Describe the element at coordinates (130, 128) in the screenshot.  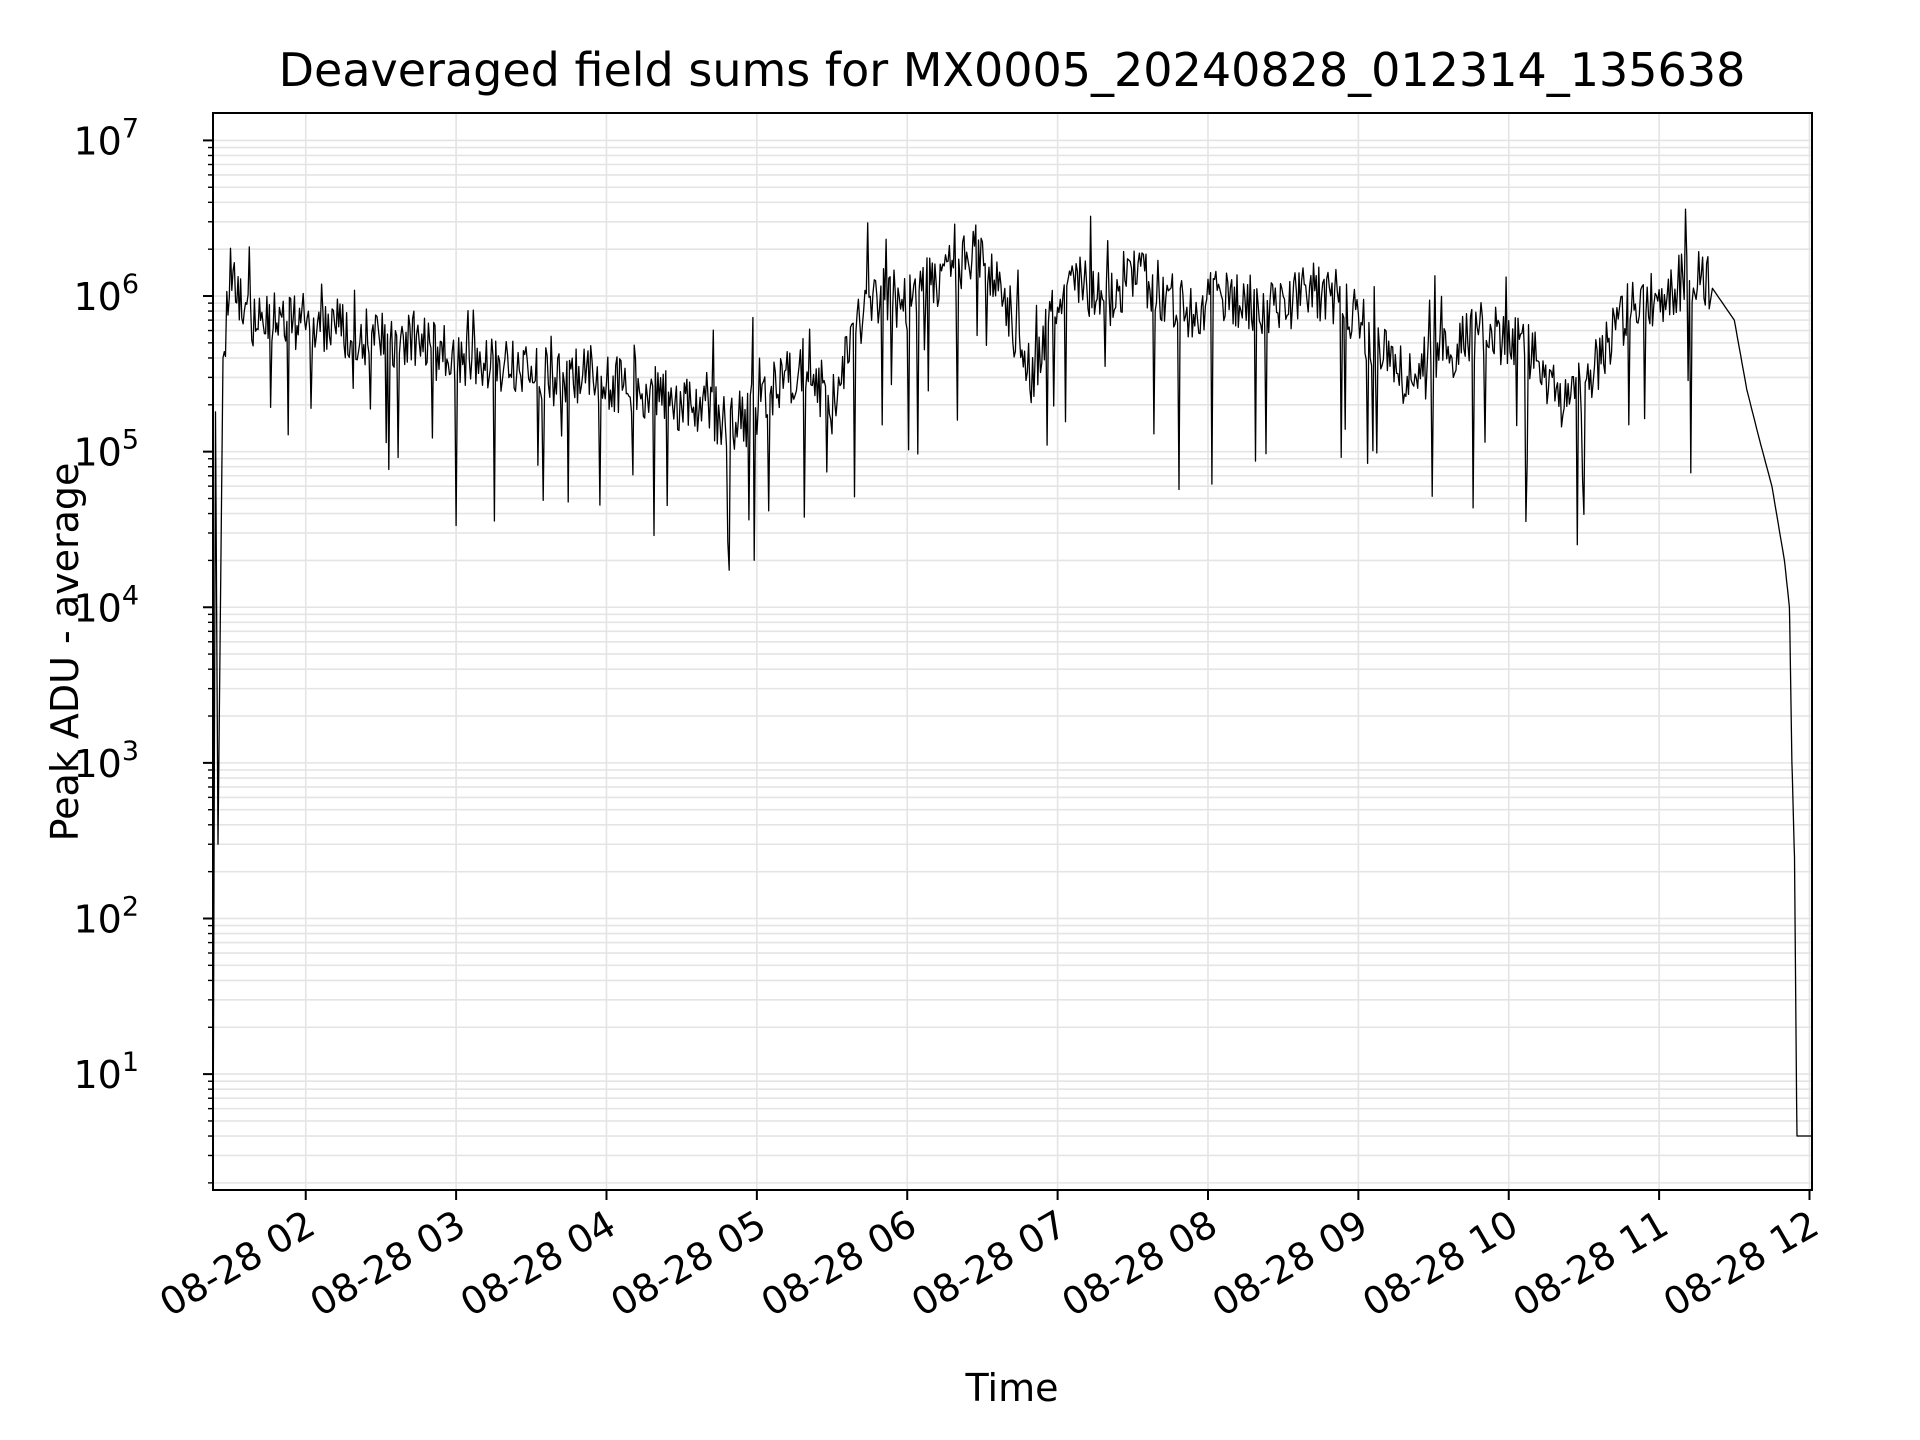
I see `y-tick-exponent: 7` at that location.